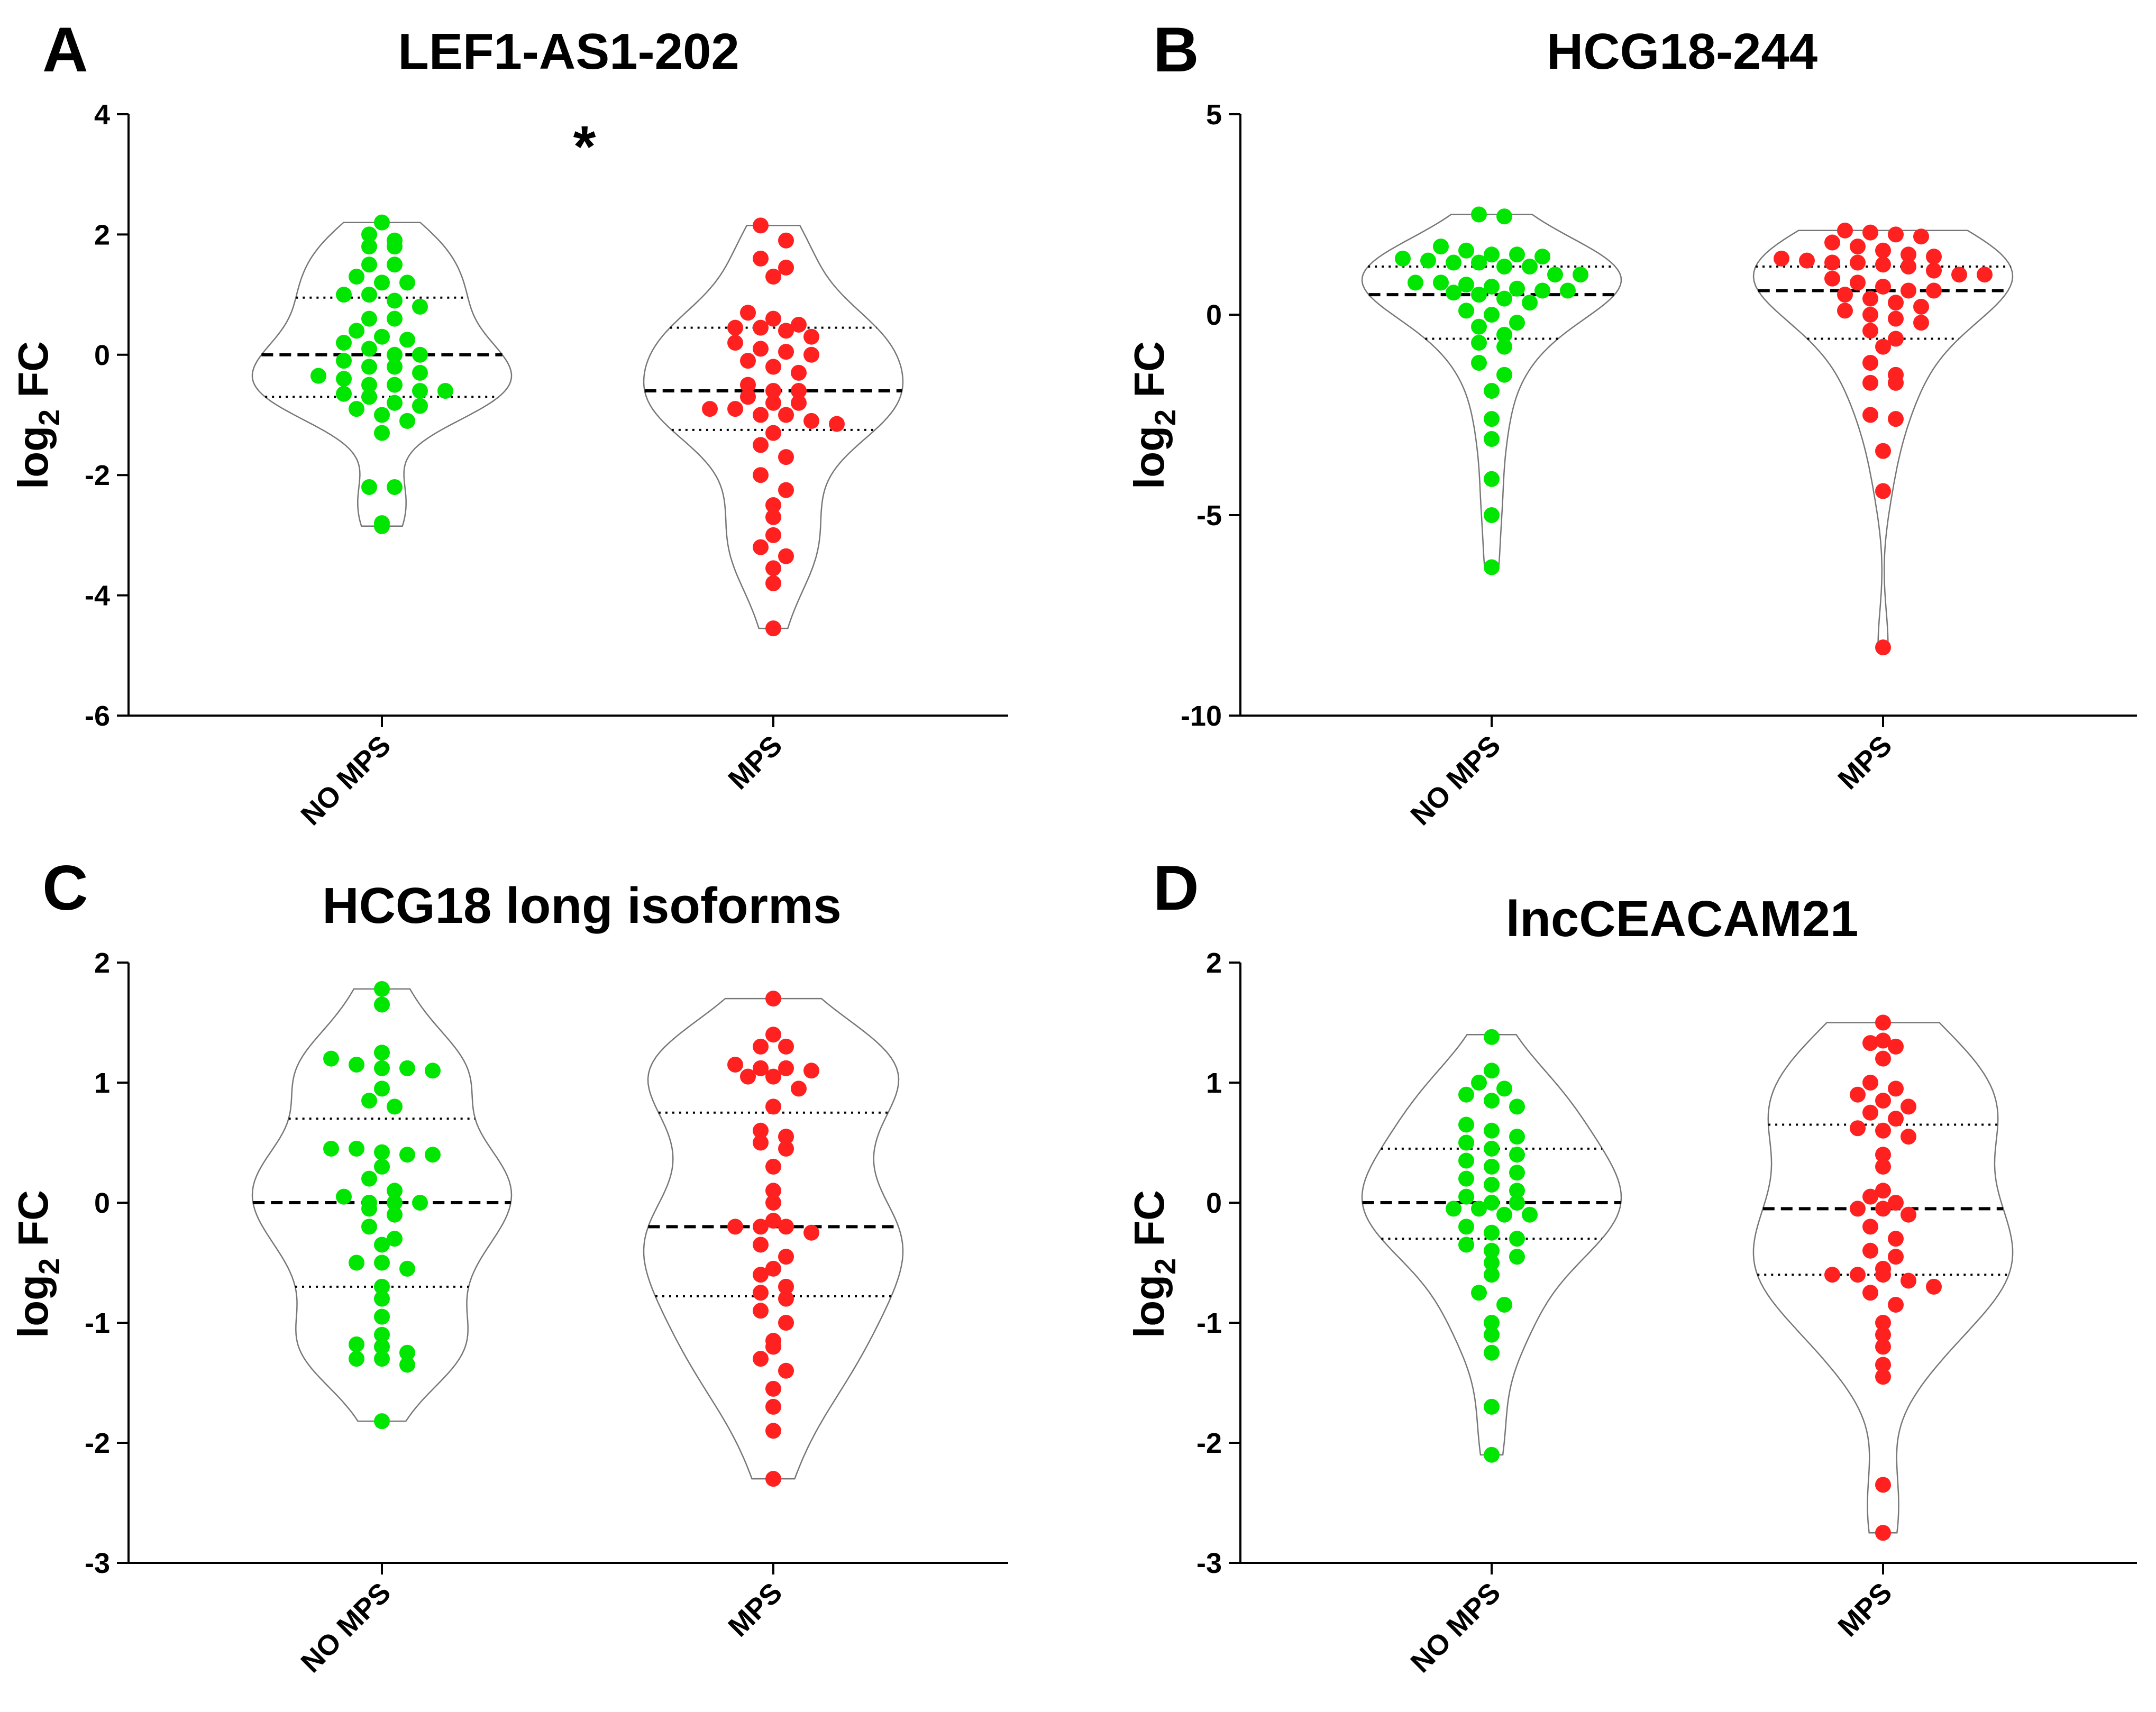 The image size is (2156, 1712). What do you see at coordinates (65, 50) in the screenshot?
I see `panel-letter: A` at bounding box center [65, 50].